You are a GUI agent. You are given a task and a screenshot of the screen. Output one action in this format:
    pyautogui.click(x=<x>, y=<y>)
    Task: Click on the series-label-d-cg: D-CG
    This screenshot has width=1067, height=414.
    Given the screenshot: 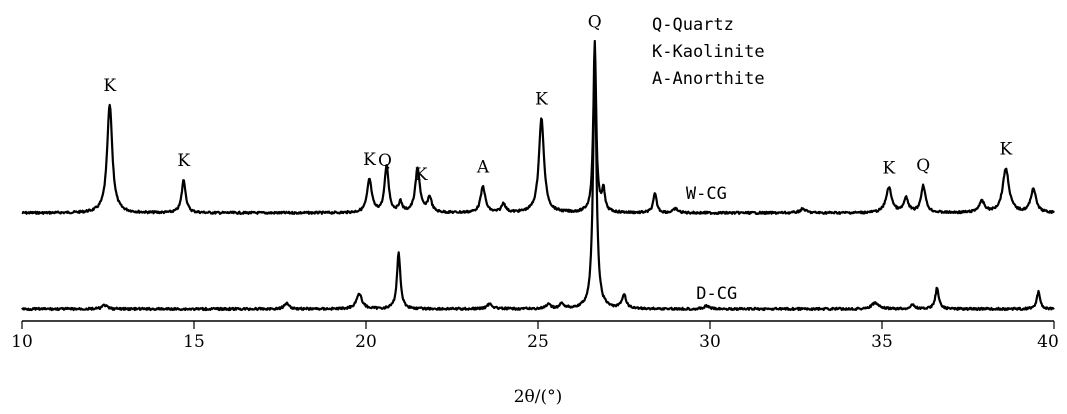 What is the action you would take?
    pyautogui.click(x=716, y=294)
    